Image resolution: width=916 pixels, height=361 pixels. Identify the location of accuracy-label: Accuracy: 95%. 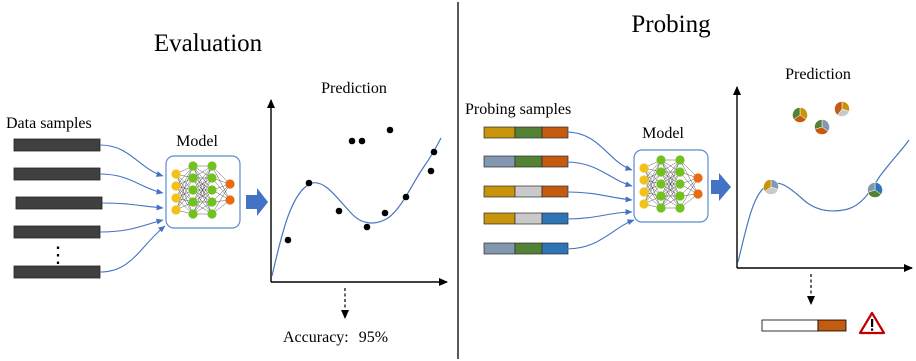
(335, 337).